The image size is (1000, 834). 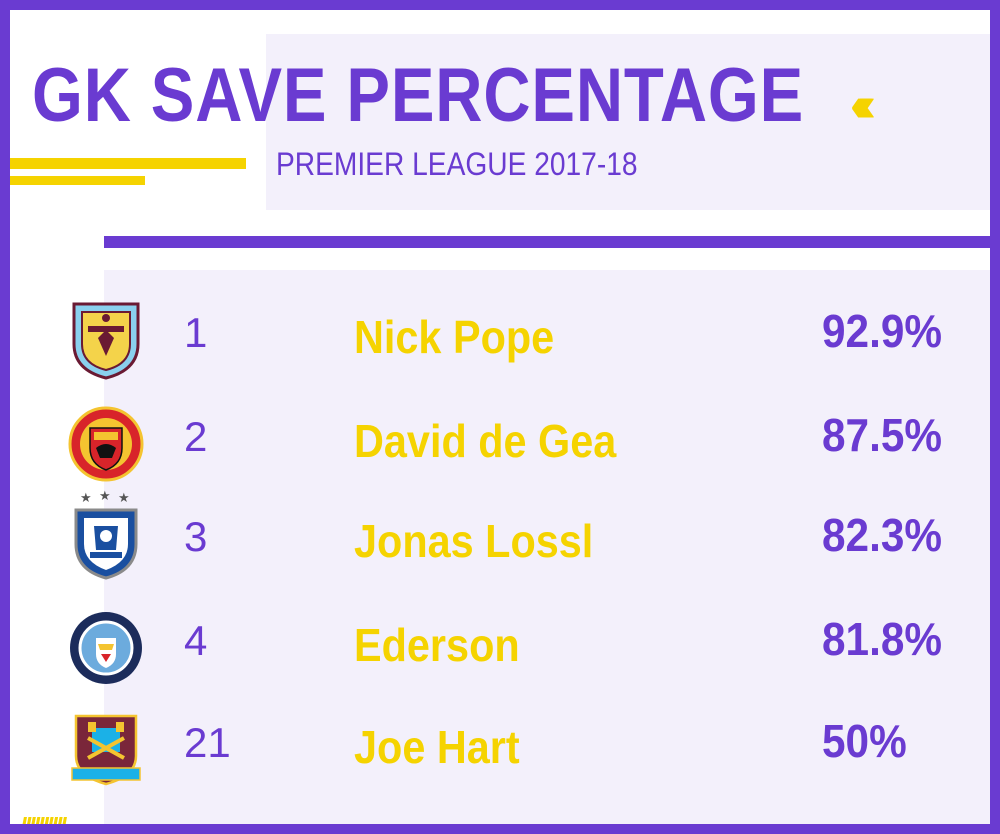 I want to click on page-title: GK SAVE PERCENTAGE, so click(x=418, y=95).